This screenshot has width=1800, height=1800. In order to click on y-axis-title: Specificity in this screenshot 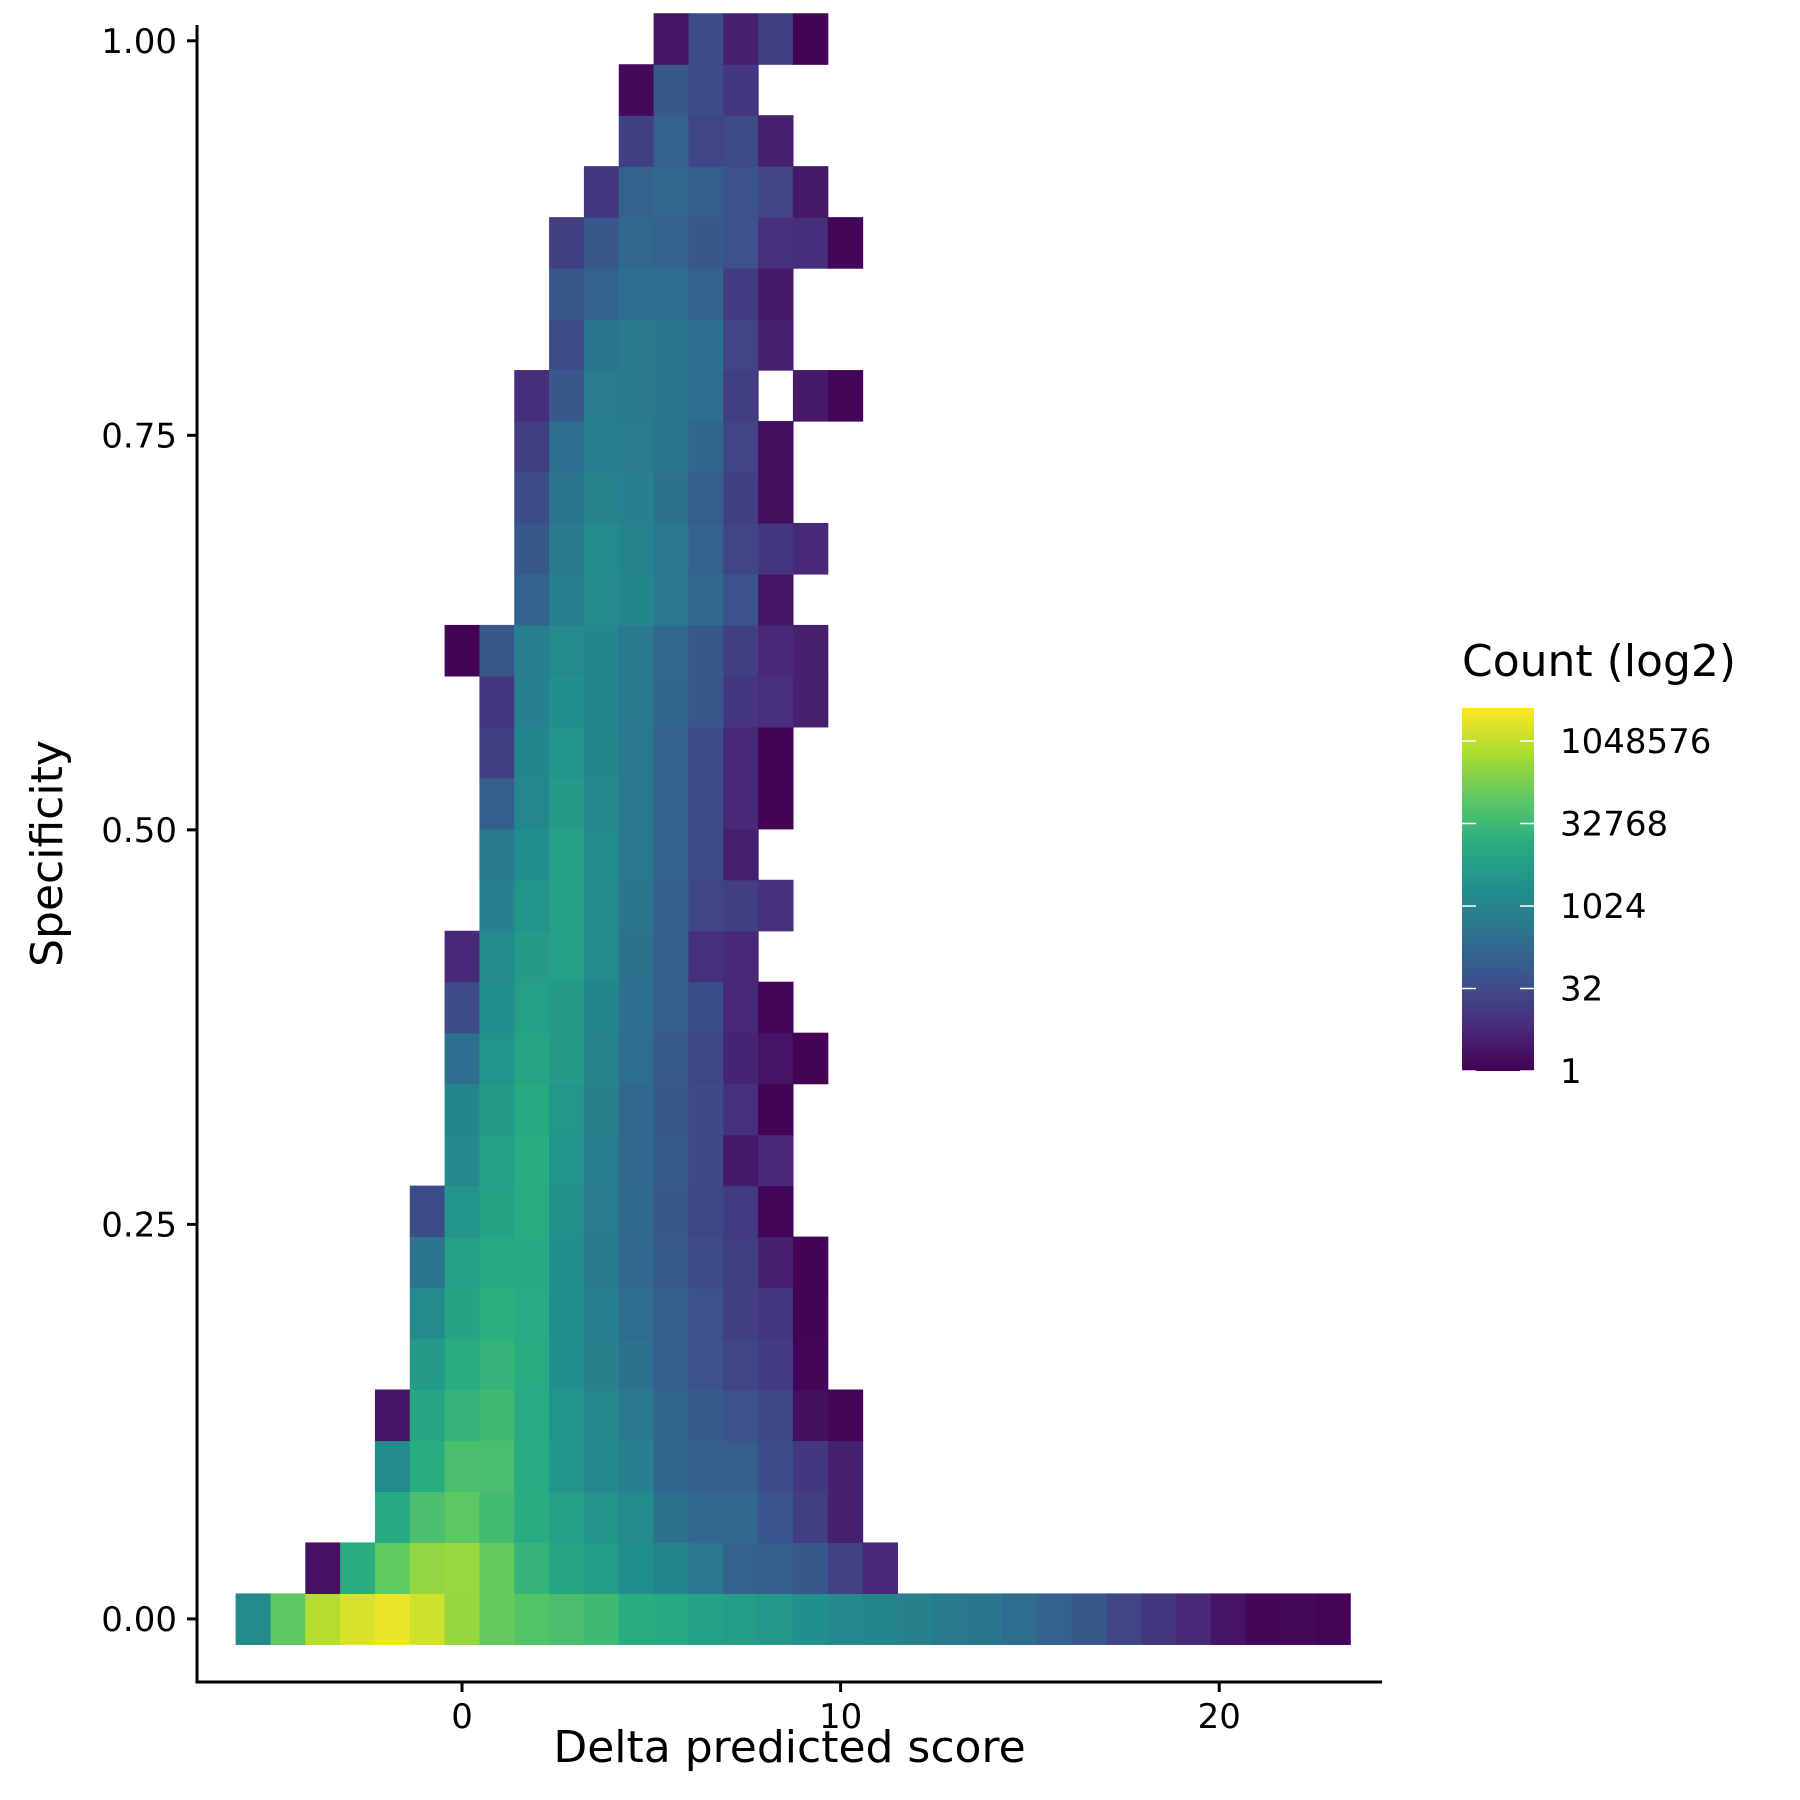, I will do `click(47, 853)`.